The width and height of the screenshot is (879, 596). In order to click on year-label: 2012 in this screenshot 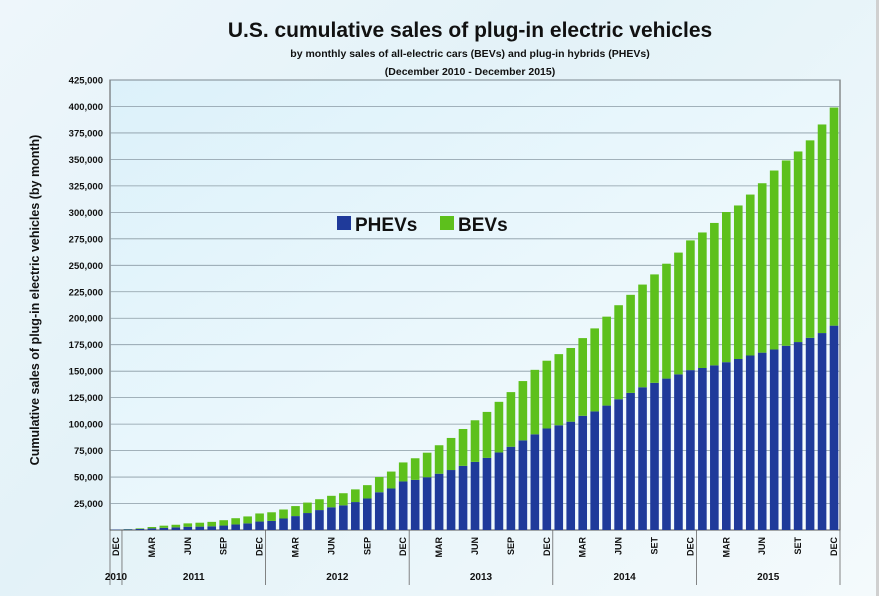, I will do `click(337, 577)`.